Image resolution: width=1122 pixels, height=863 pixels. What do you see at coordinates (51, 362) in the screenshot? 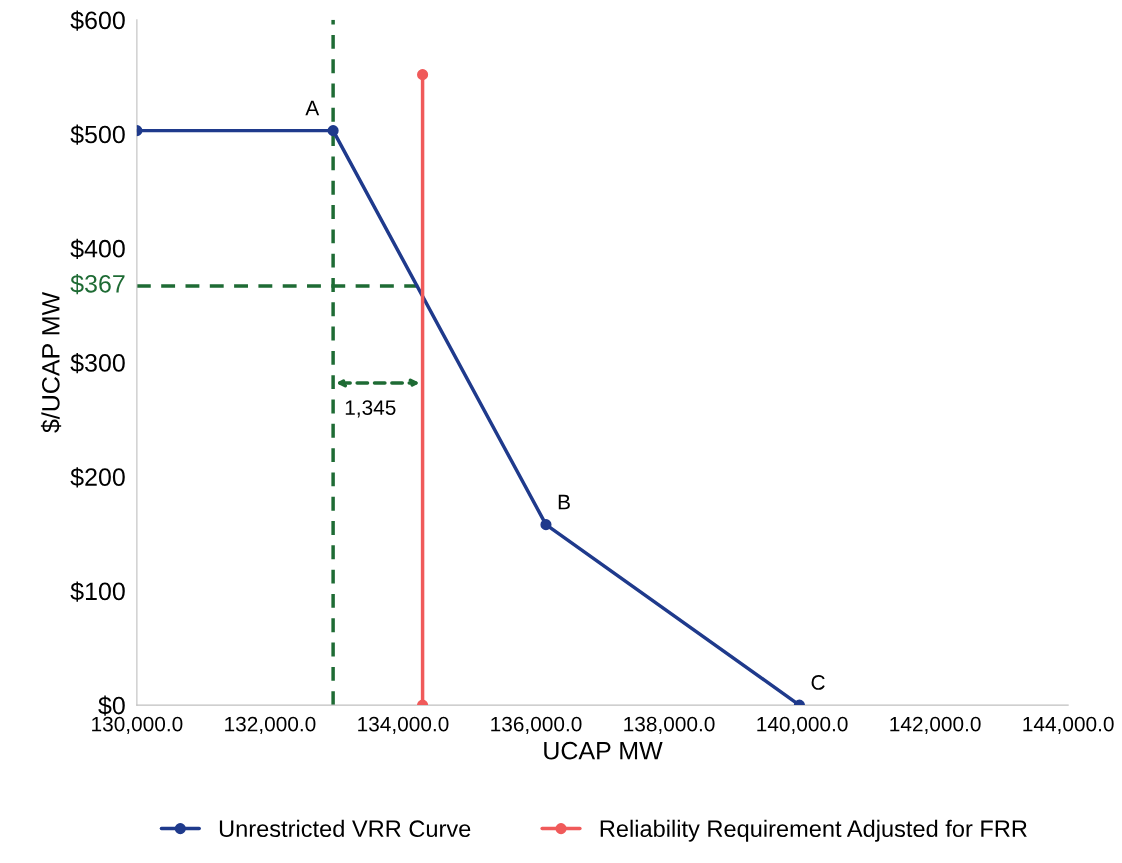
I see `y-axis-title: $/UCAP MW` at bounding box center [51, 362].